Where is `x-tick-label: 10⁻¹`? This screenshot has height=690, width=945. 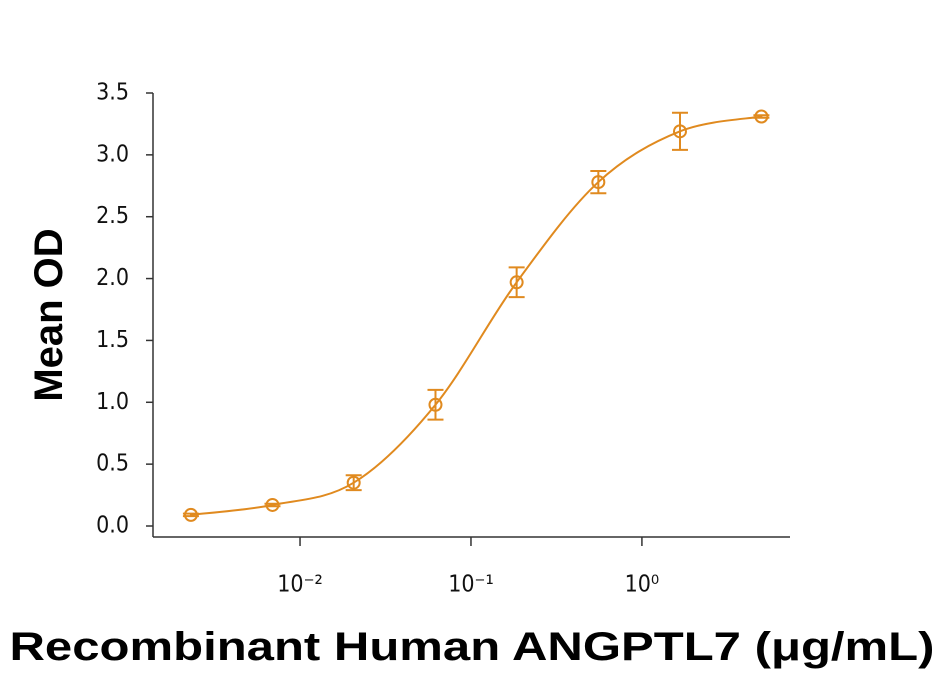 x-tick-label: 10⁻¹ is located at coordinates (471, 585).